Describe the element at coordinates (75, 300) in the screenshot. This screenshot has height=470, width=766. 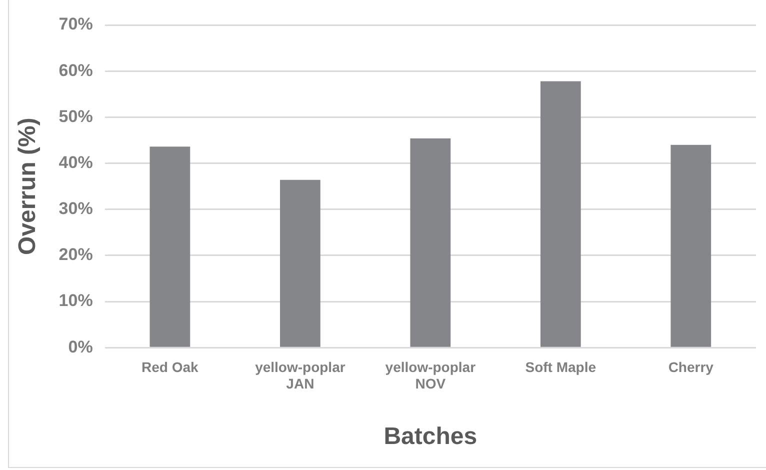
I see `y-tick-label: 10%` at that location.